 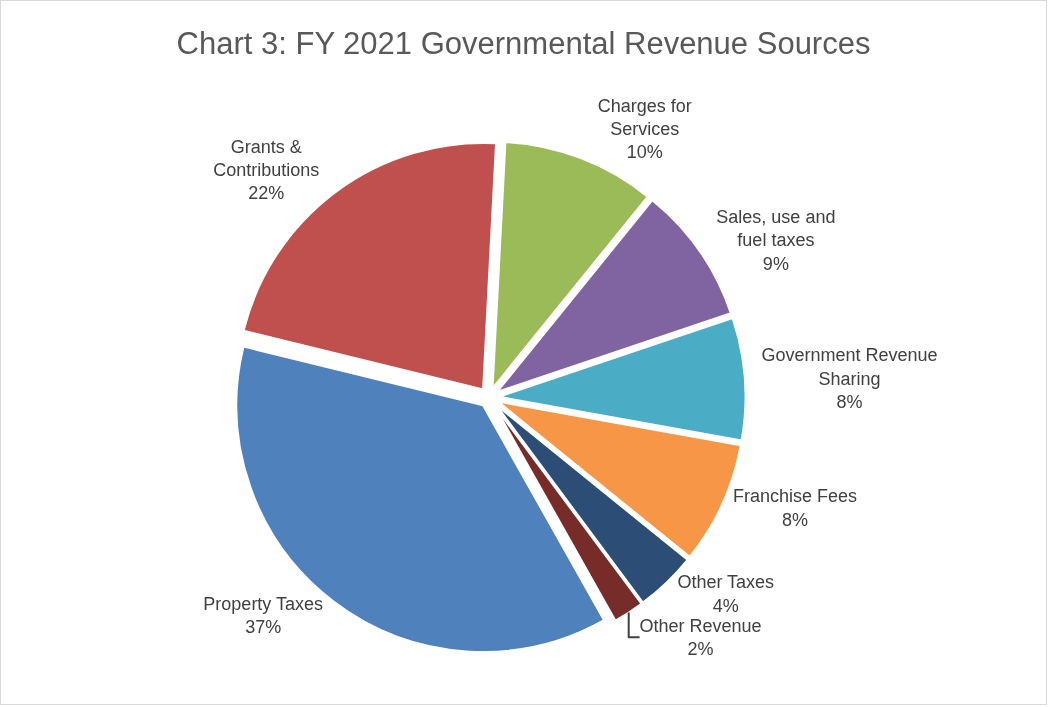 What do you see at coordinates (725, 605) in the screenshot?
I see `data-label: 4%` at bounding box center [725, 605].